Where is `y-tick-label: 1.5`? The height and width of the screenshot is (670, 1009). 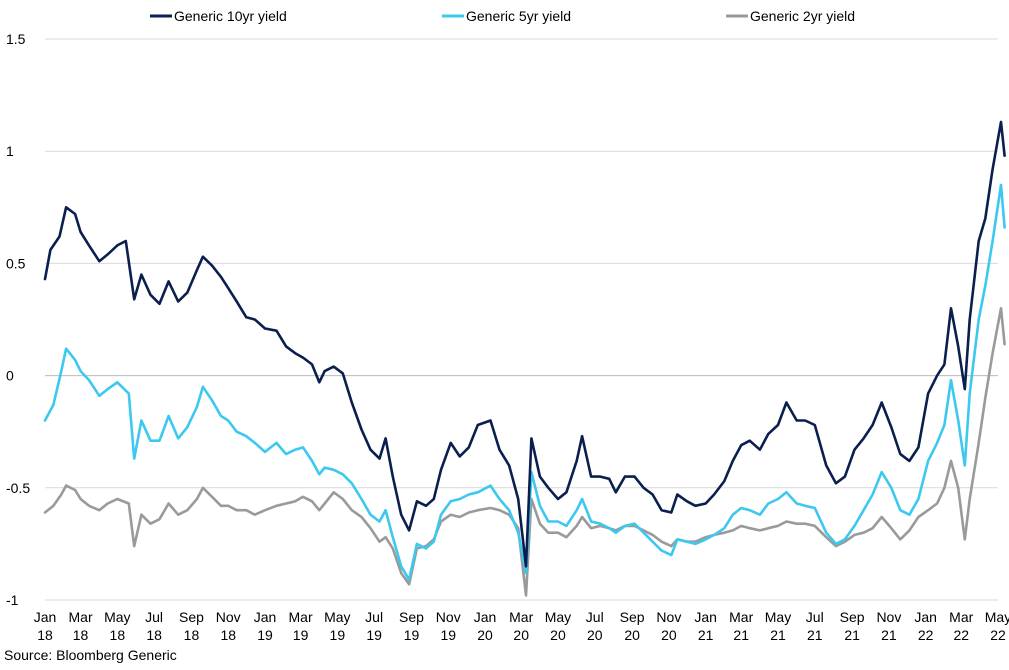 y-tick-label: 1.5 is located at coordinates (16, 39).